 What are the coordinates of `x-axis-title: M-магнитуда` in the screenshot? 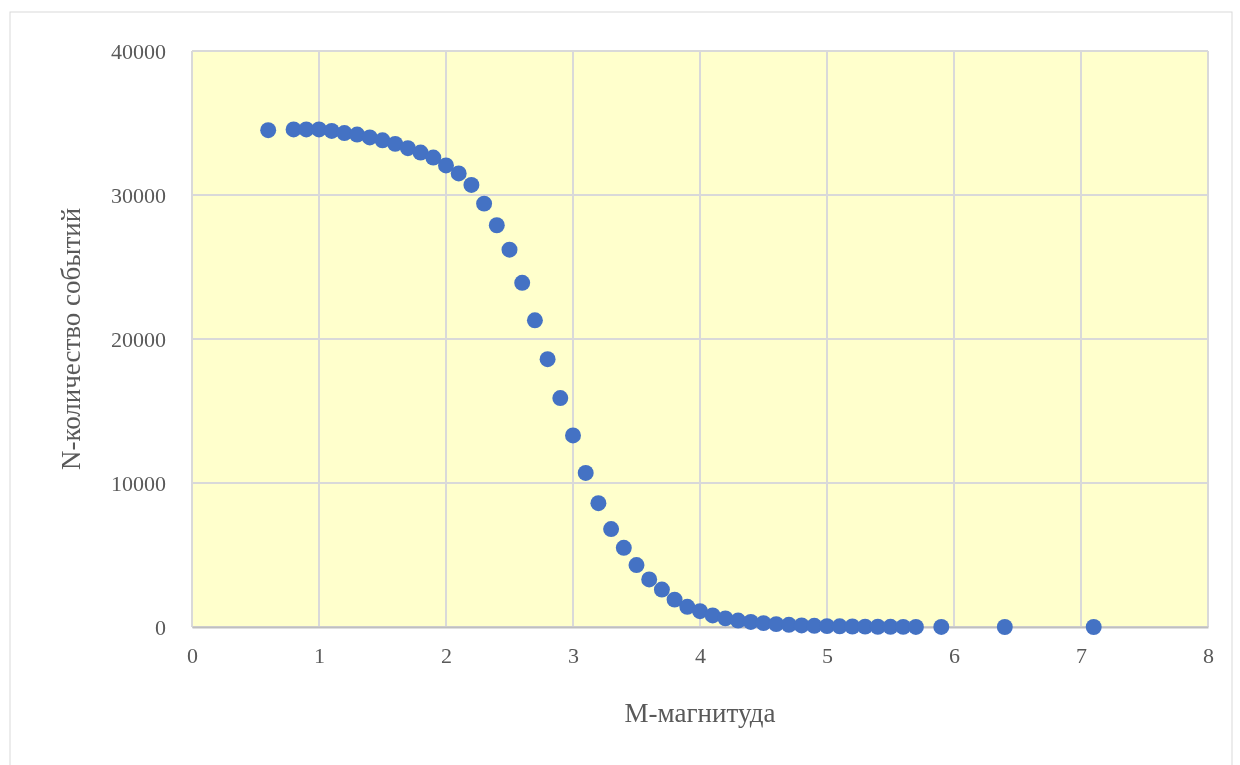 It's located at (700, 713).